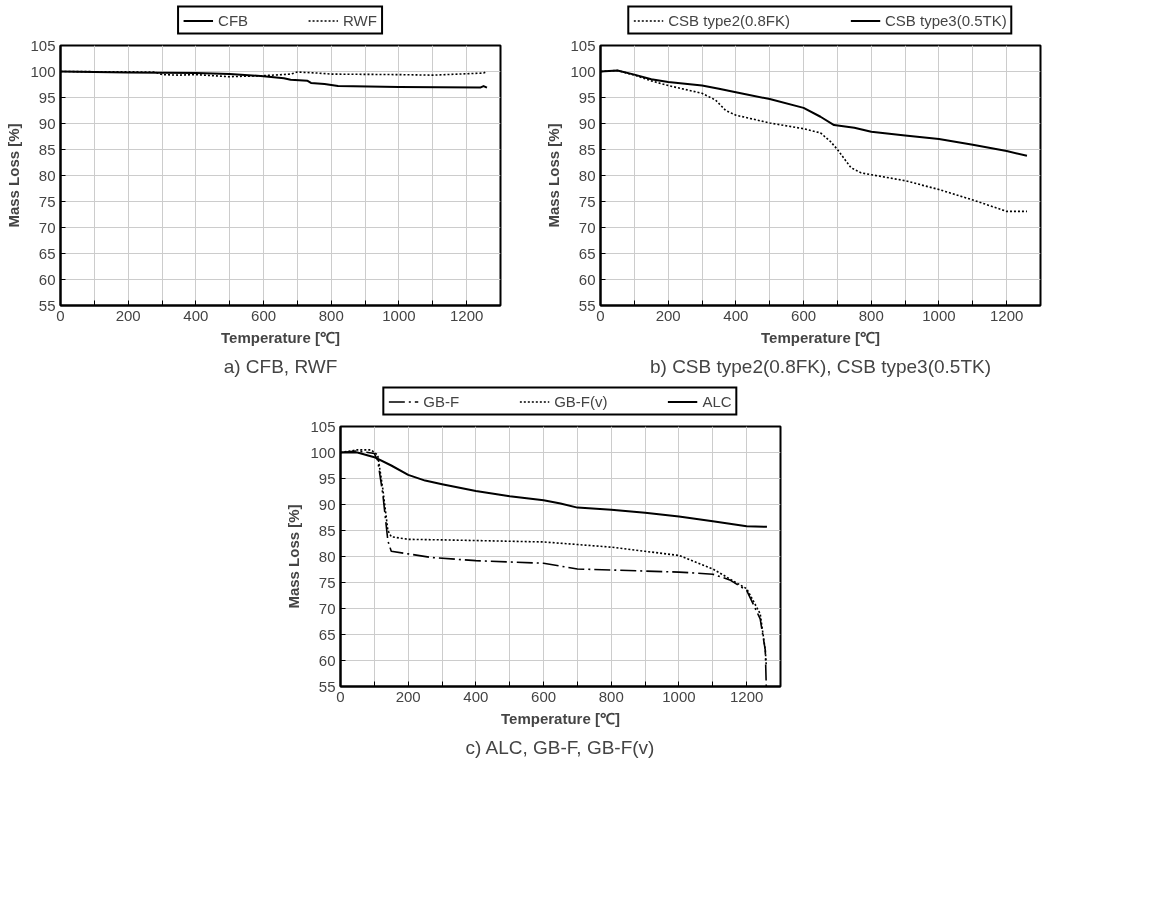 This screenshot has width=1153, height=902. I want to click on legend-label: CFB, so click(233, 20).